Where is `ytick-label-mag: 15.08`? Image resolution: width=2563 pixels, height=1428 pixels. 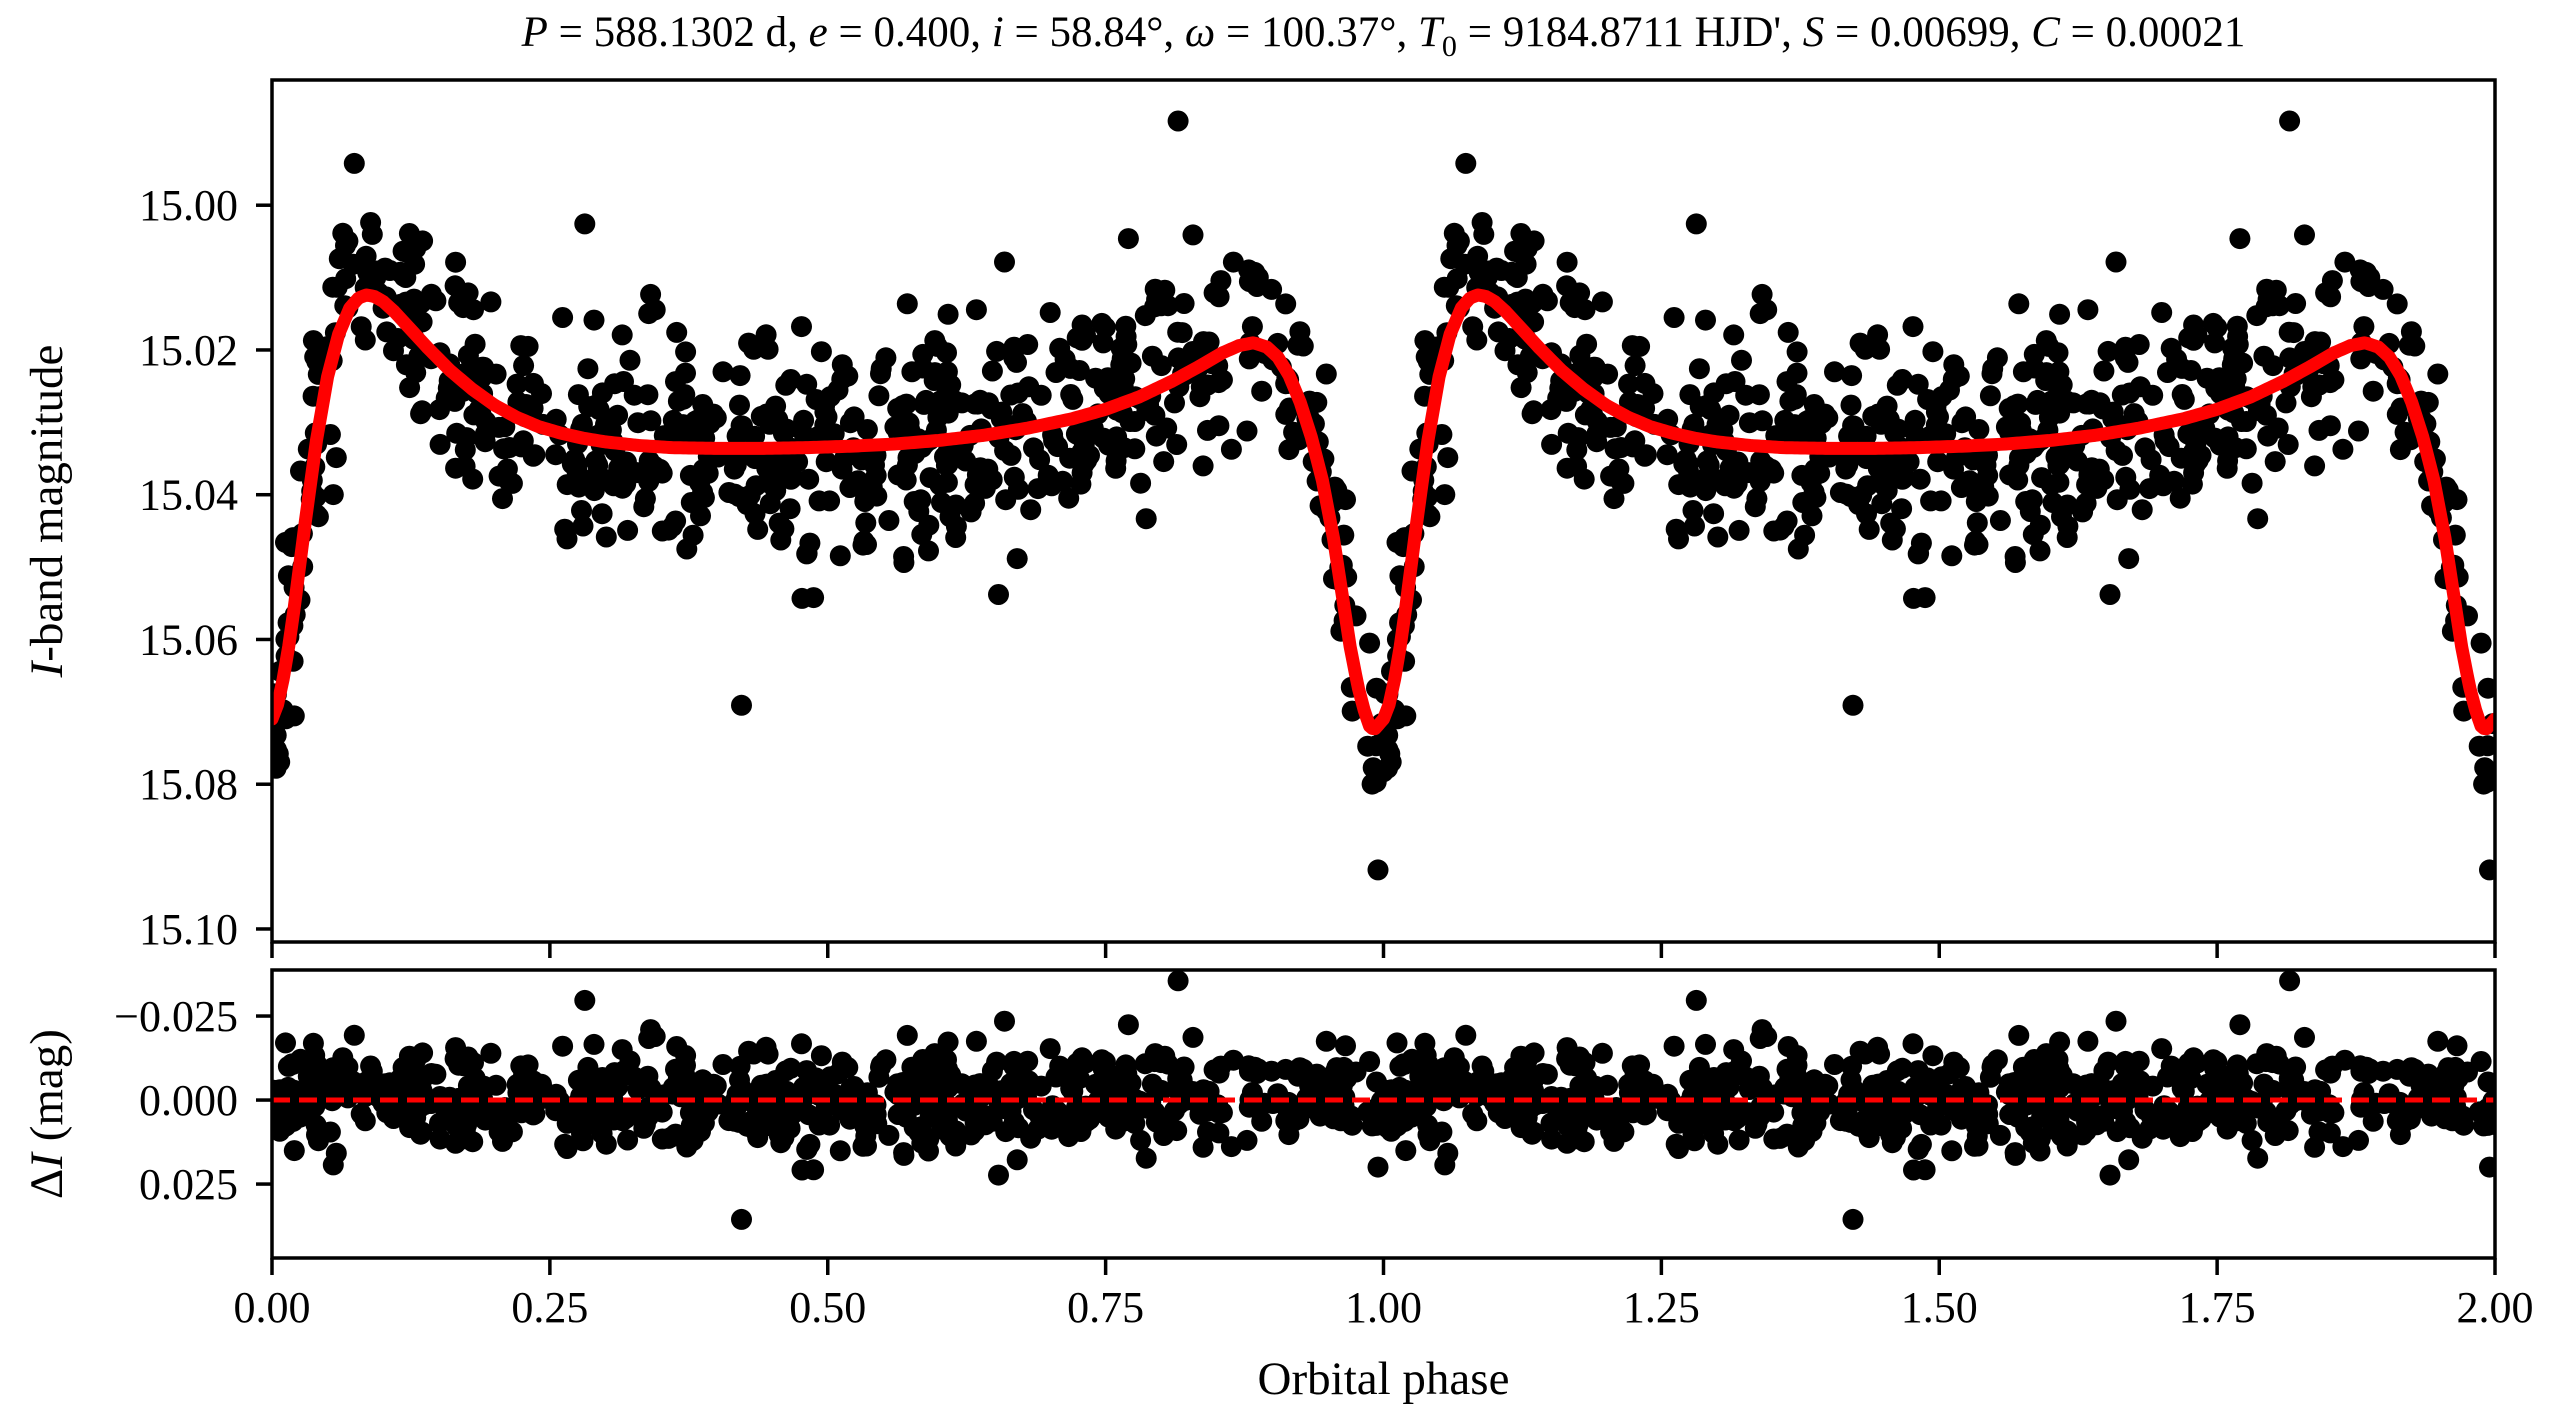
ytick-label-mag: 15.08 is located at coordinates (188, 784).